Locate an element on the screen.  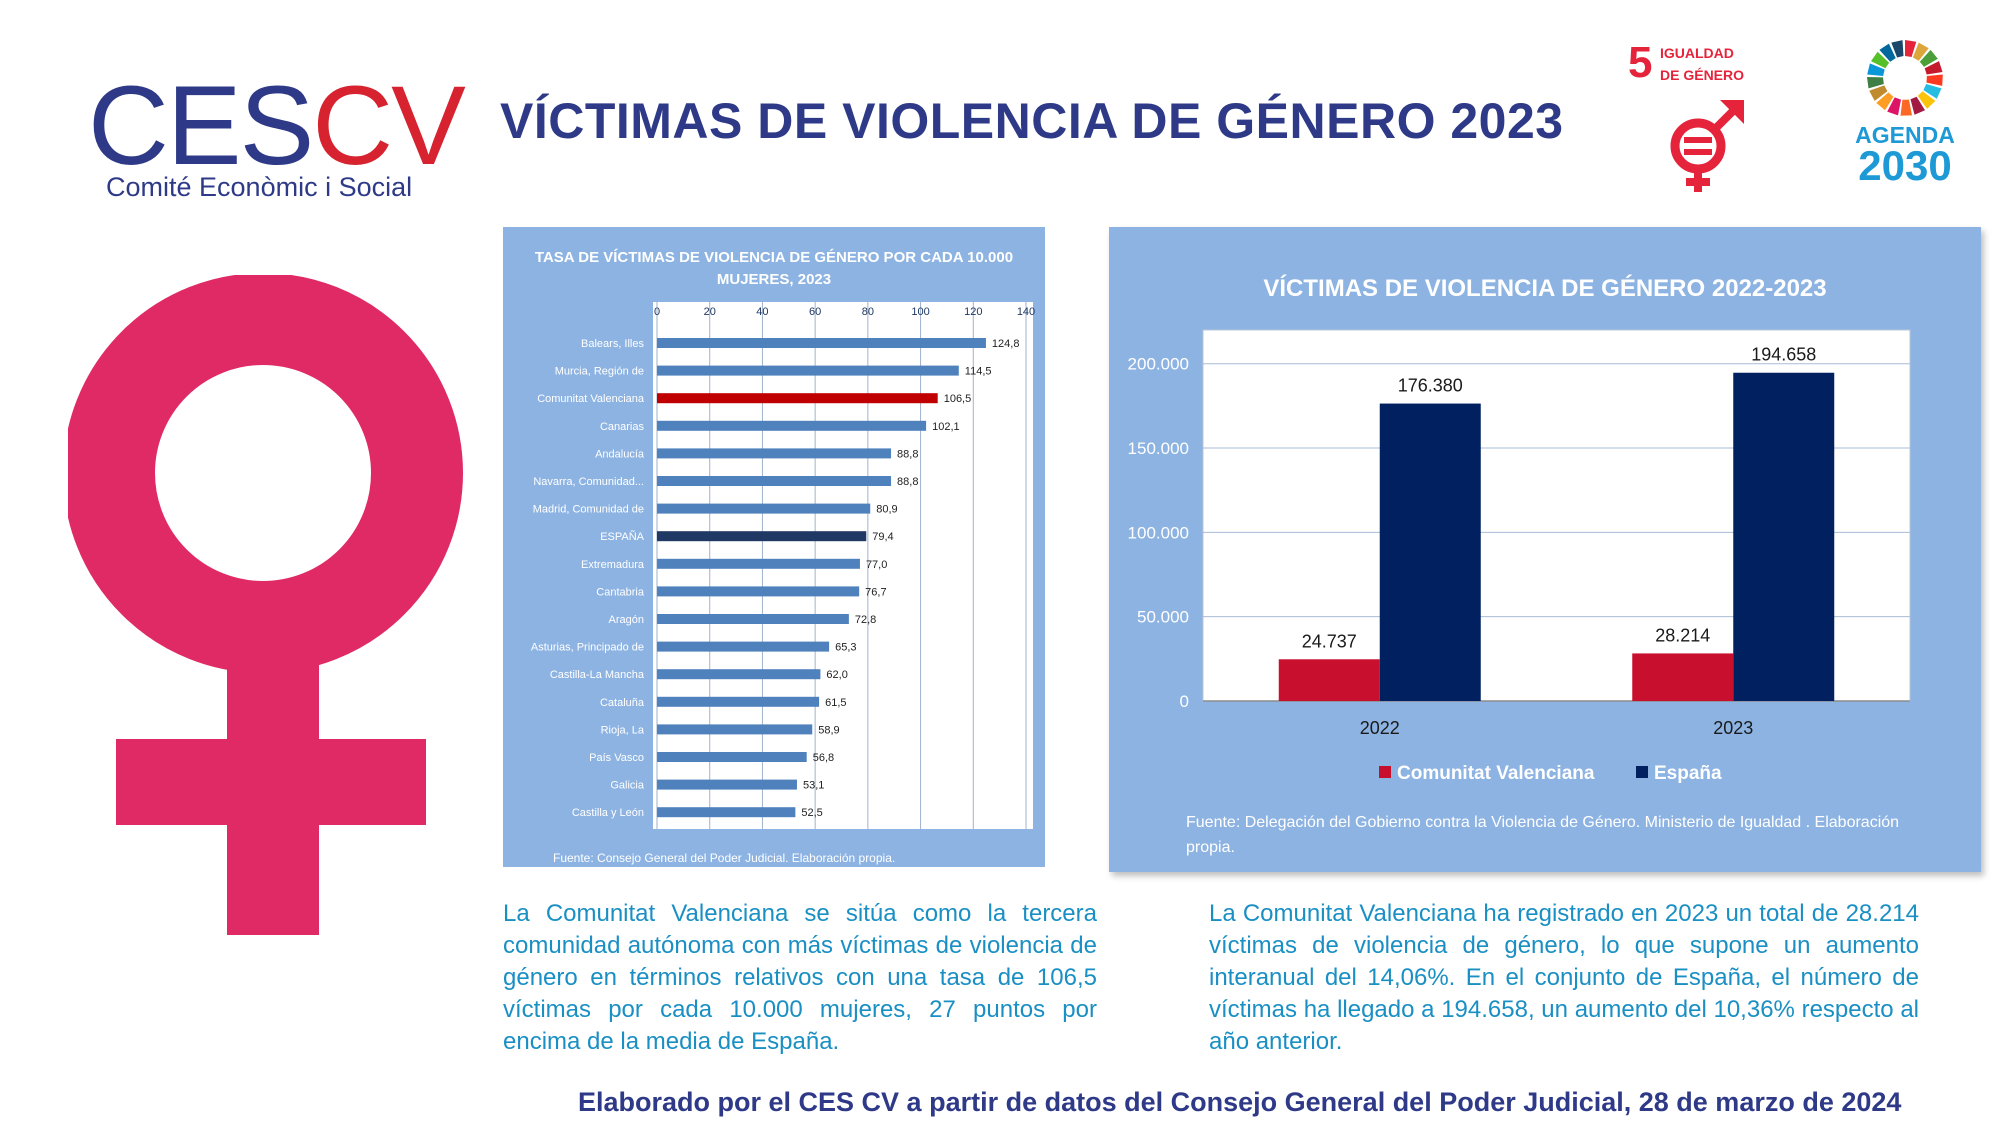
category-label: País Vasco is located at coordinates (616, 758).